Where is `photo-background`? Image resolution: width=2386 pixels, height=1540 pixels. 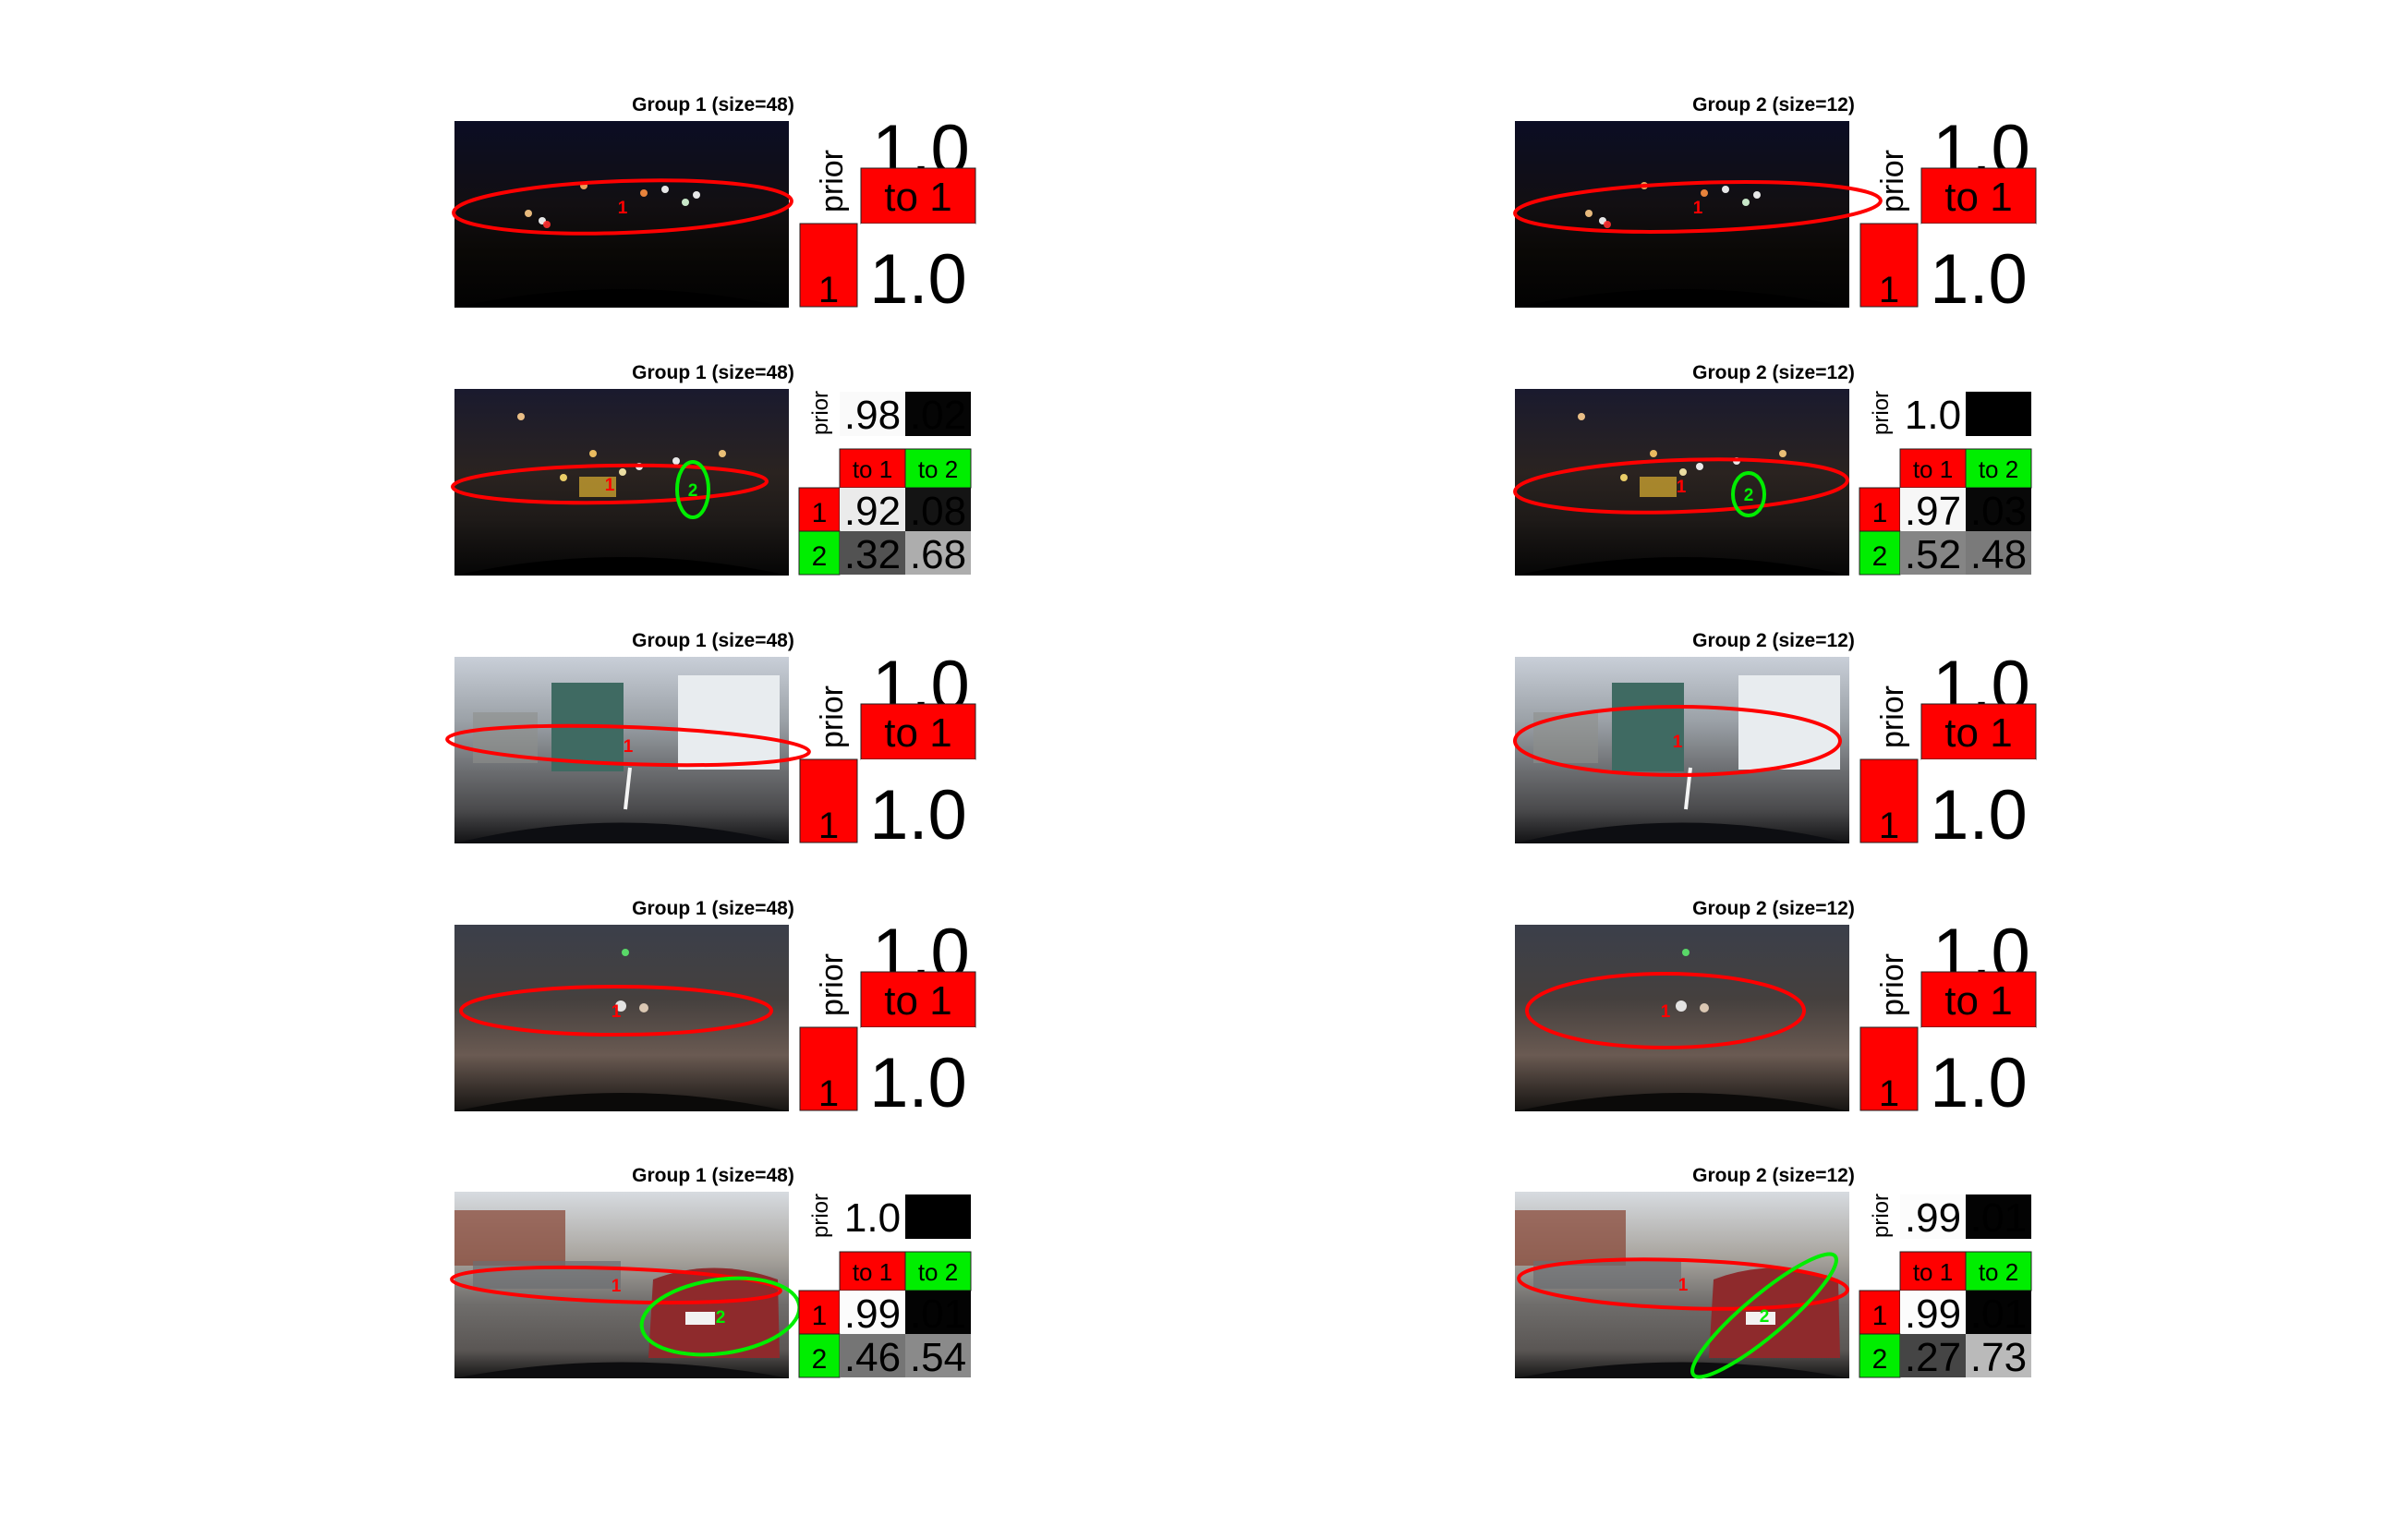
photo-background is located at coordinates (621, 215).